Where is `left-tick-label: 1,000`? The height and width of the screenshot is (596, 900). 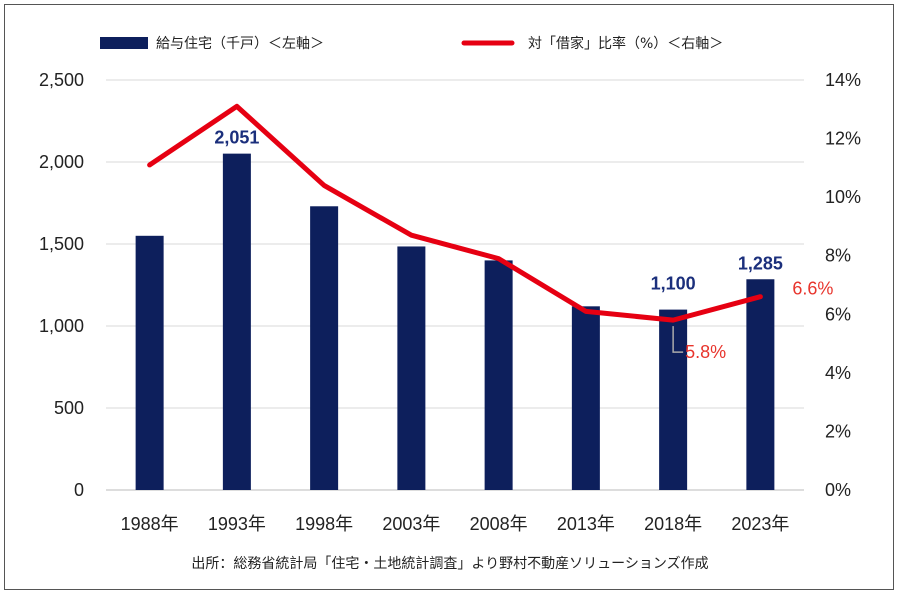
left-tick-label: 1,000 is located at coordinates (61, 326).